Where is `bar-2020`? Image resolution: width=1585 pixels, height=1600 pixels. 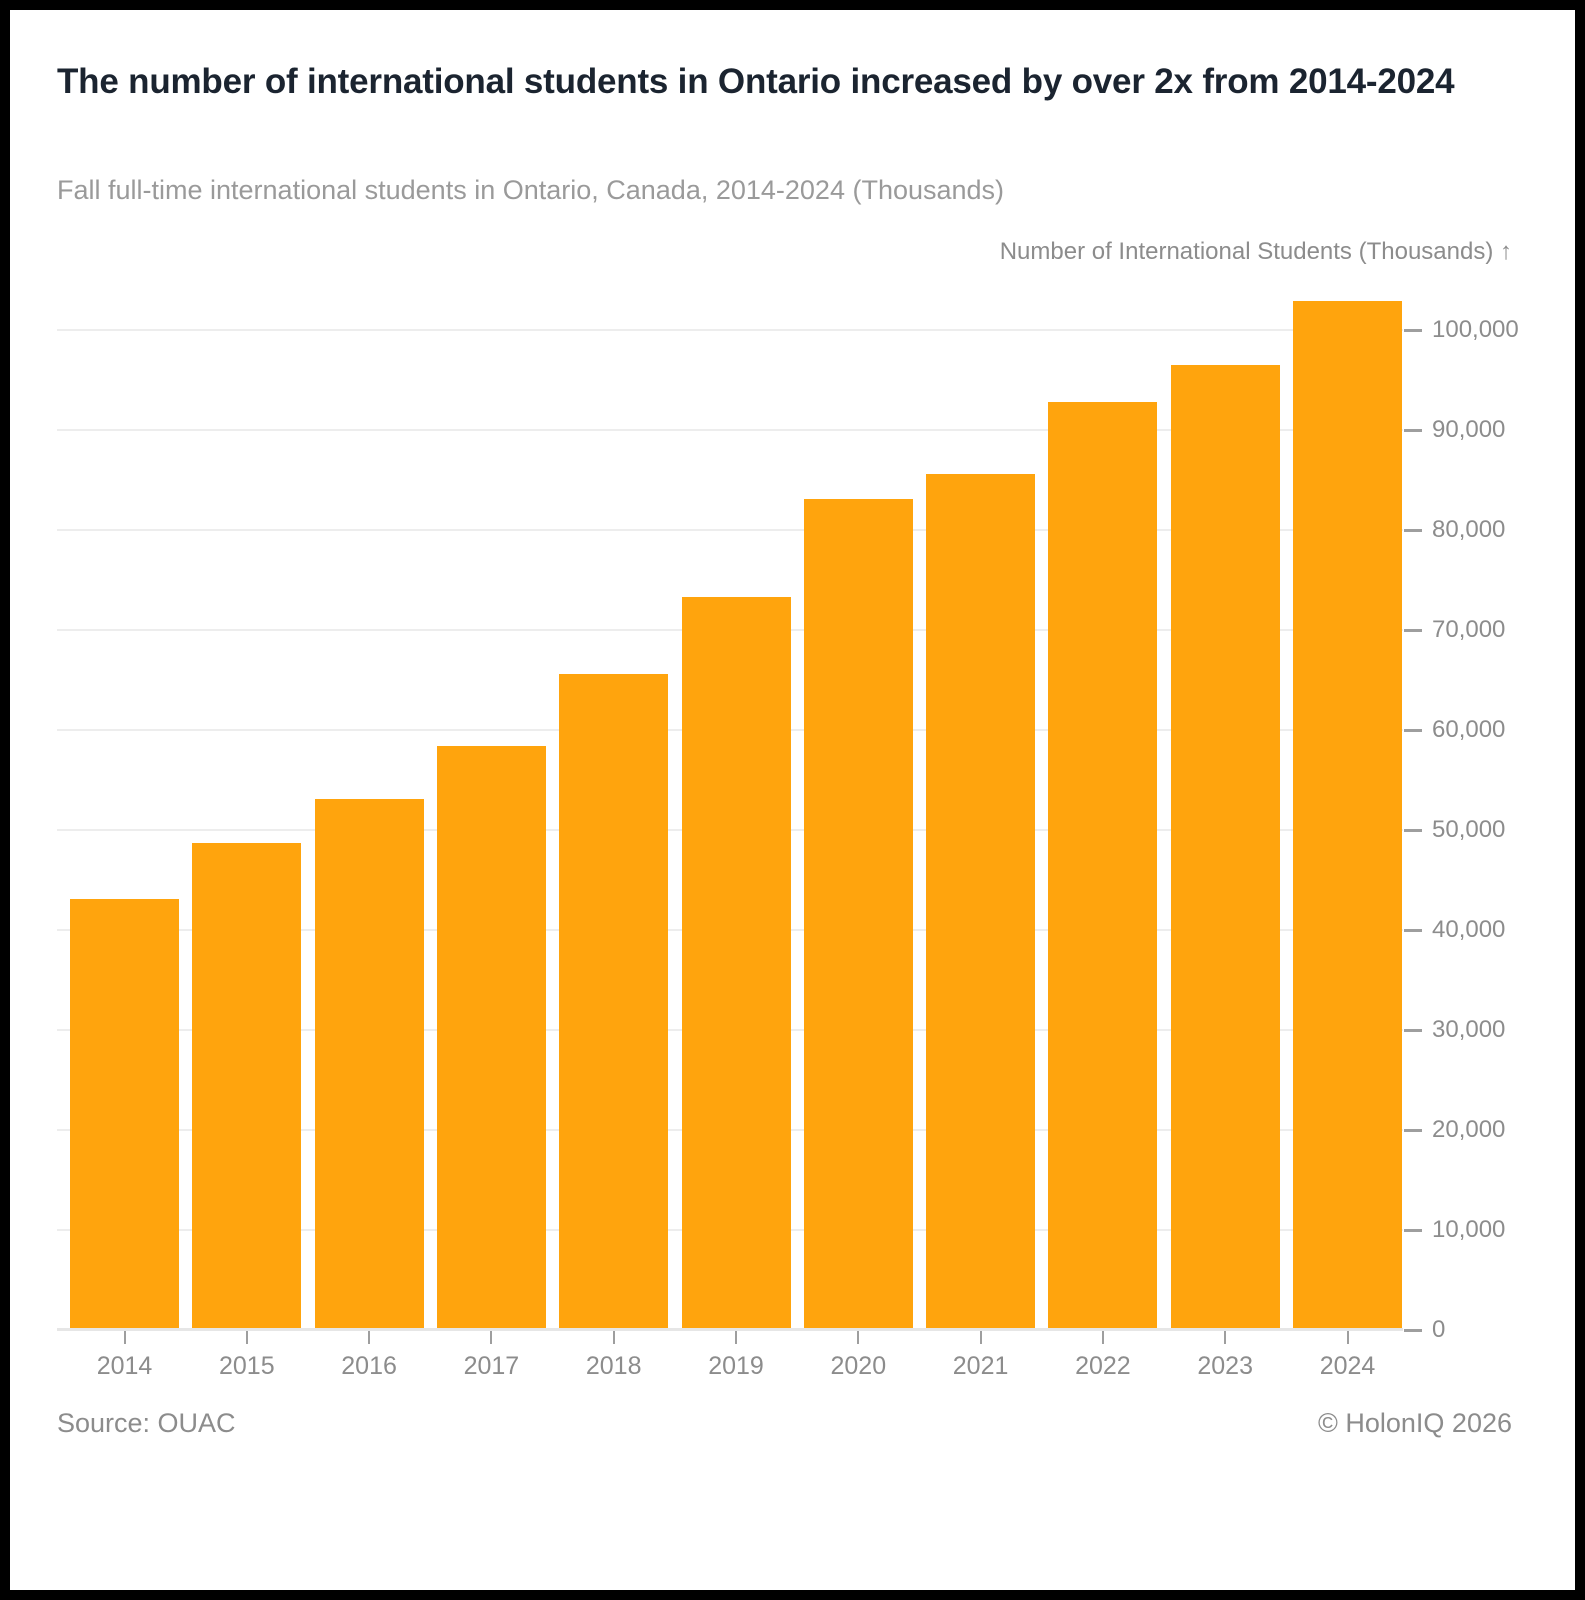 bar-2020 is located at coordinates (858, 914).